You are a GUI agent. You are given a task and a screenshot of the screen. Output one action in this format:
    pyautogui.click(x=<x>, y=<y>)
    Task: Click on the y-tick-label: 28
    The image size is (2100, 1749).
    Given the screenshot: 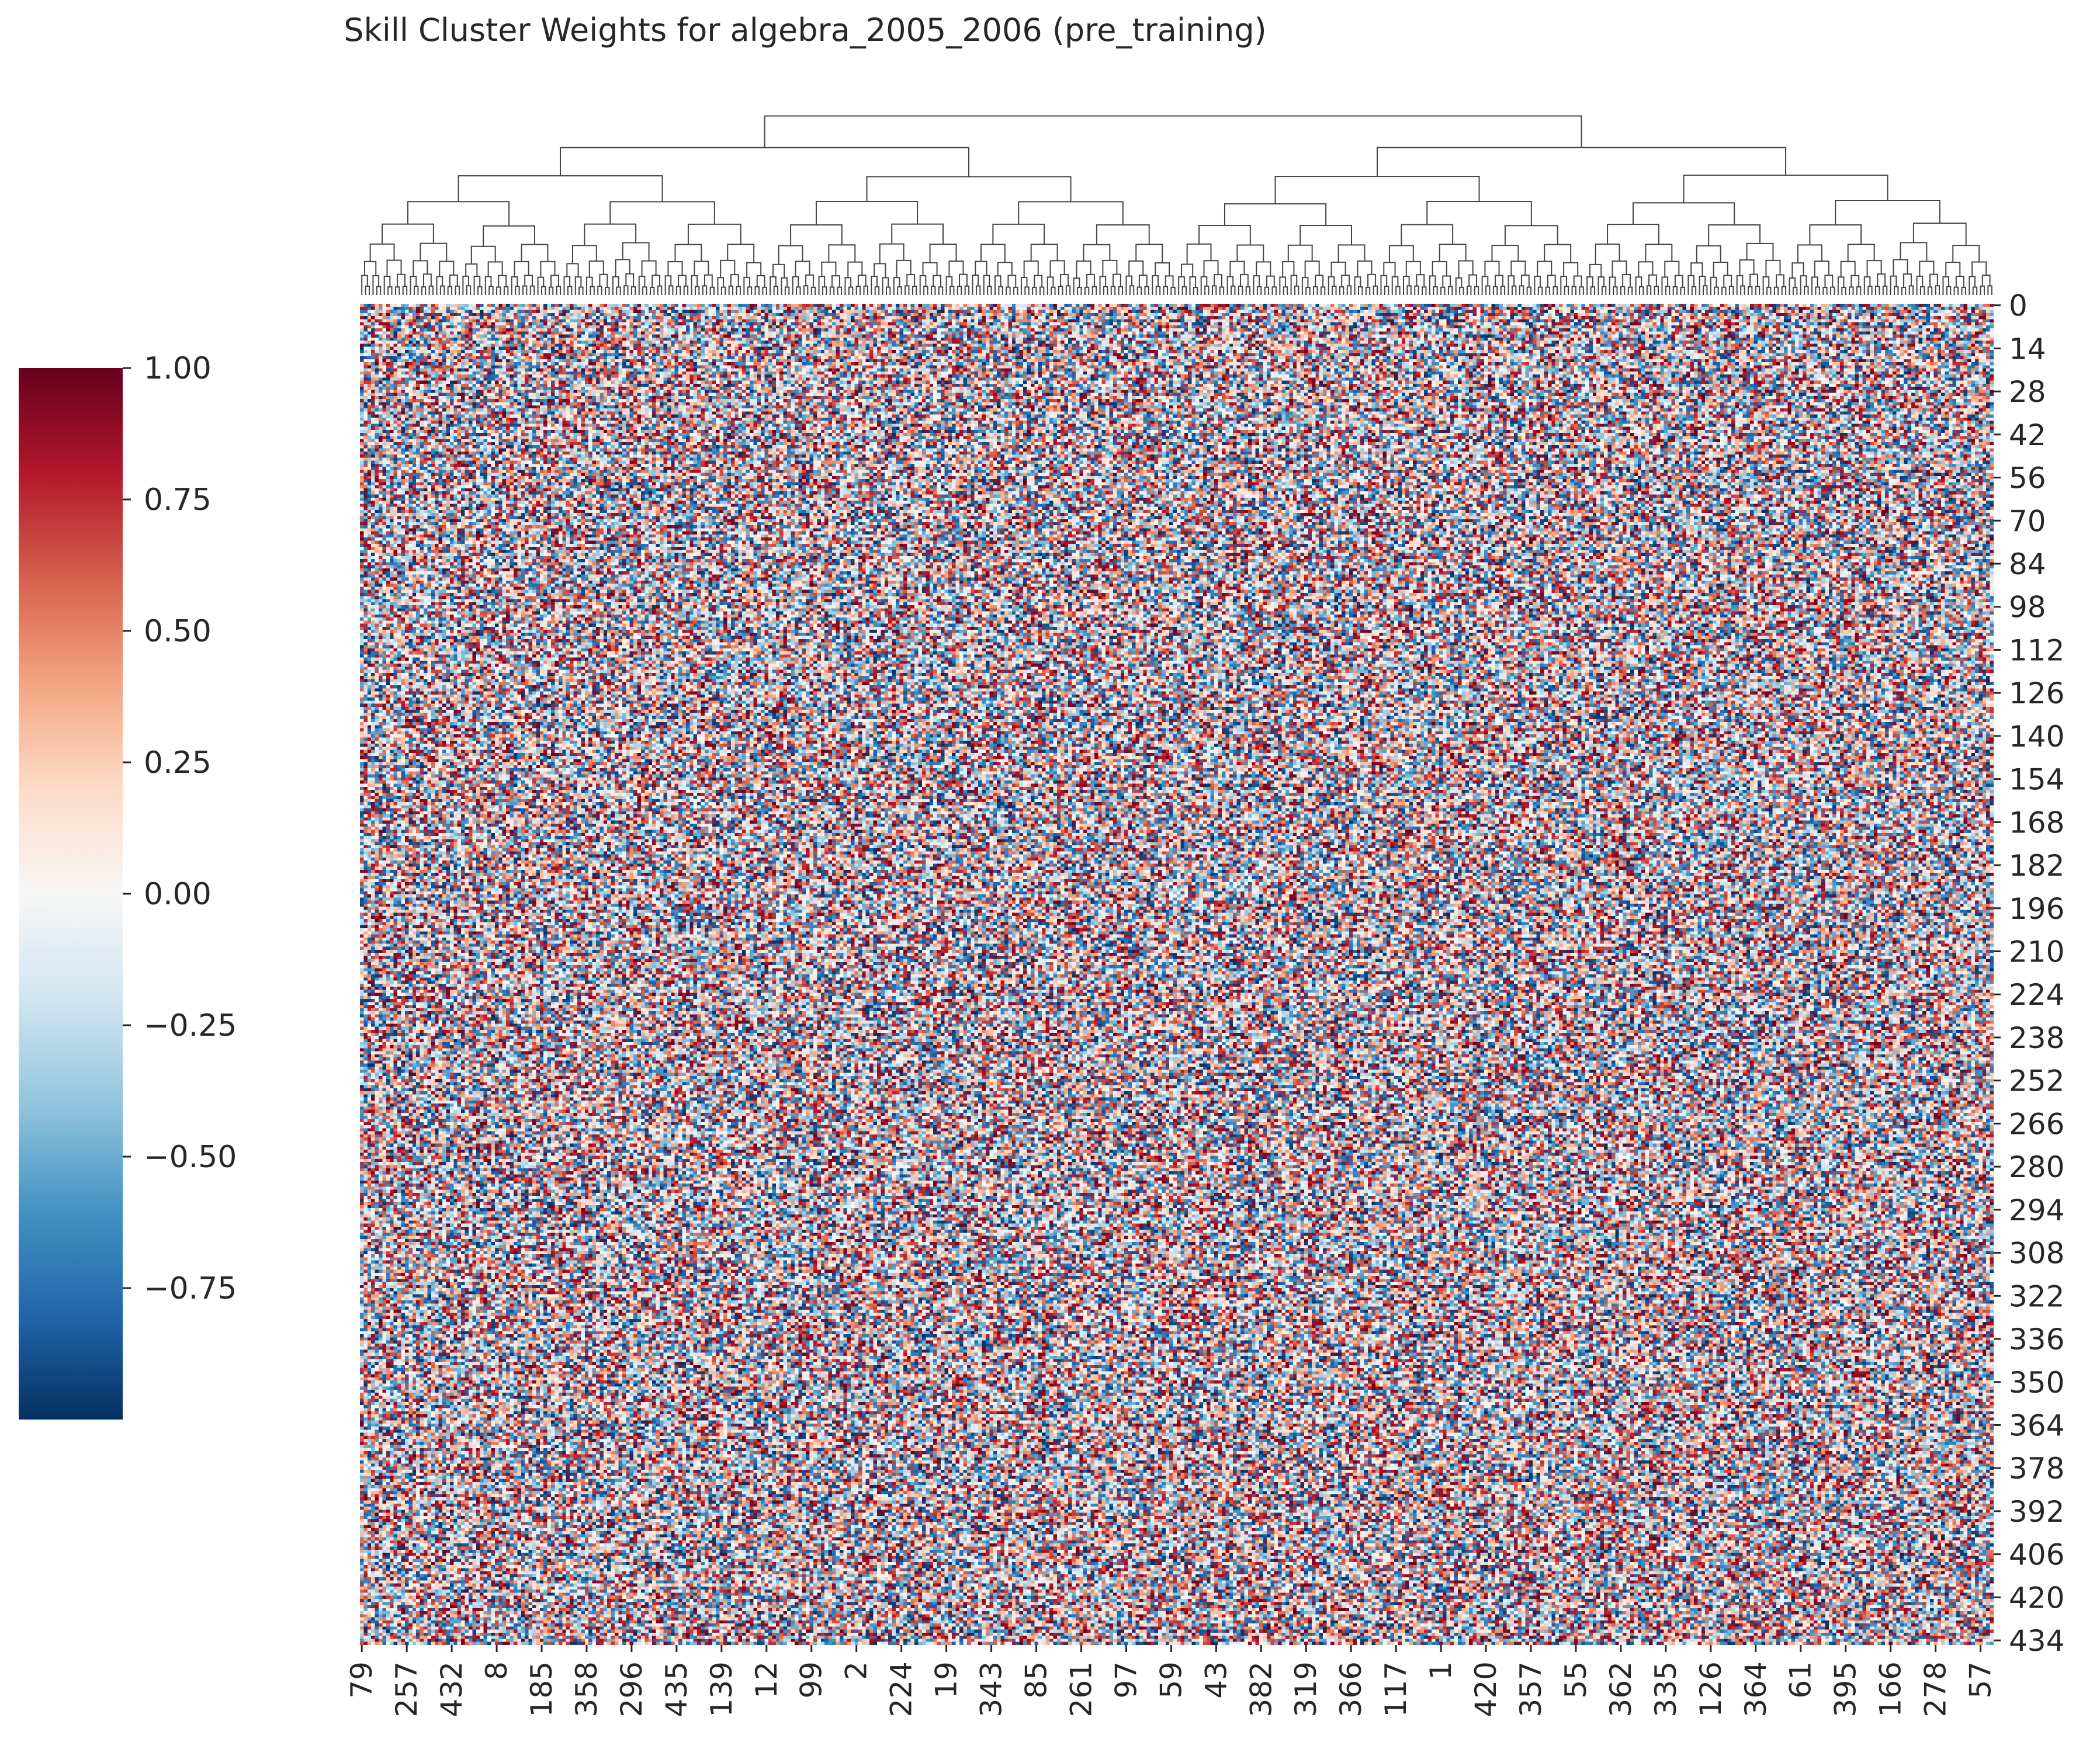 What is the action you would take?
    pyautogui.click(x=2028, y=392)
    